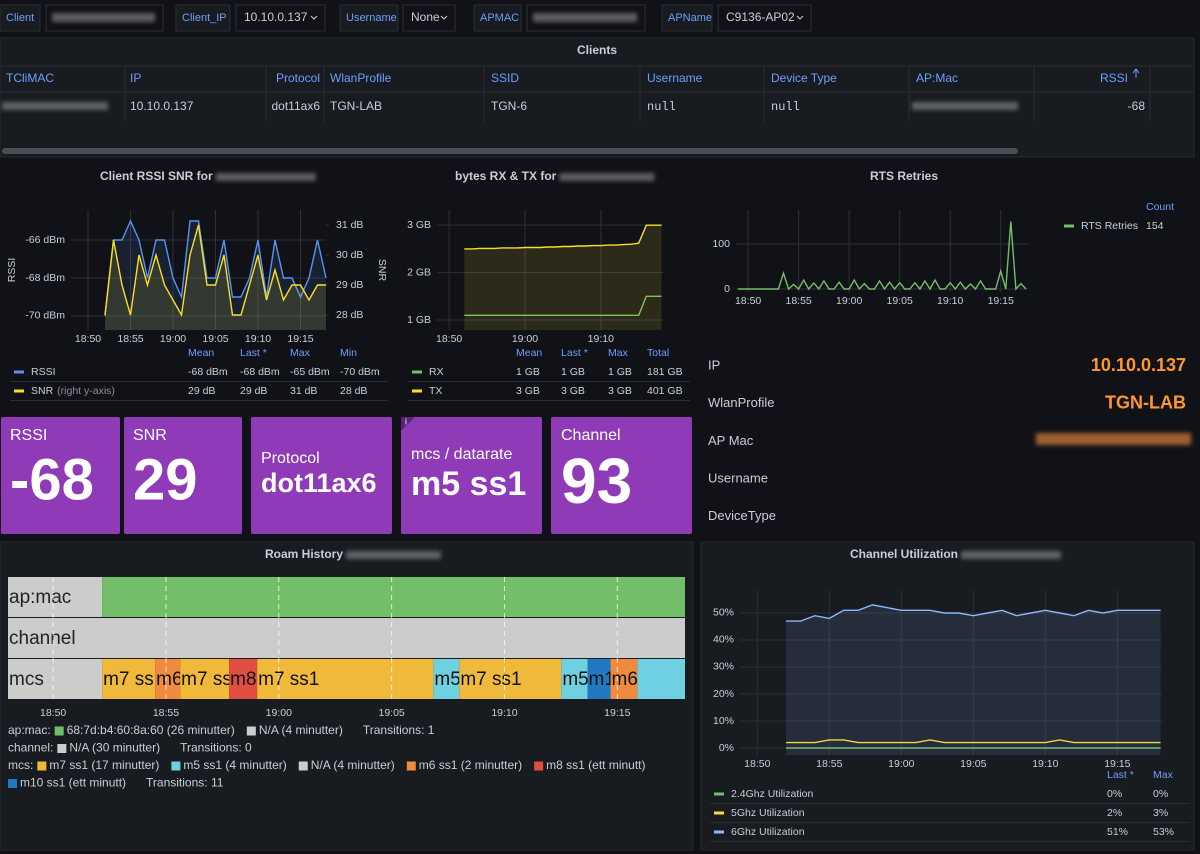 The height and width of the screenshot is (854, 1200). I want to click on table-cell: null, so click(785, 107).